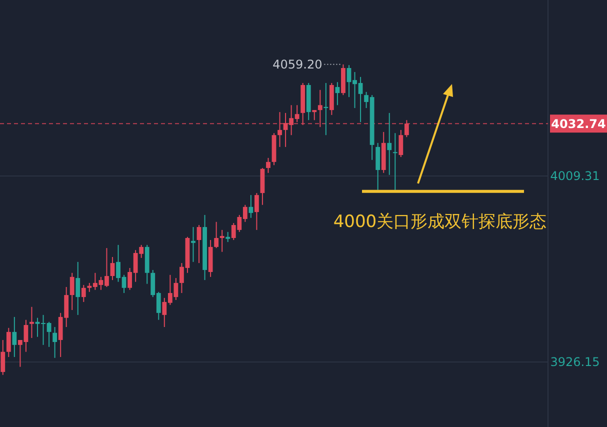 This screenshot has width=607, height=427. Describe the element at coordinates (575, 362) in the screenshot. I see `y-tick-label: 3926.15` at that location.